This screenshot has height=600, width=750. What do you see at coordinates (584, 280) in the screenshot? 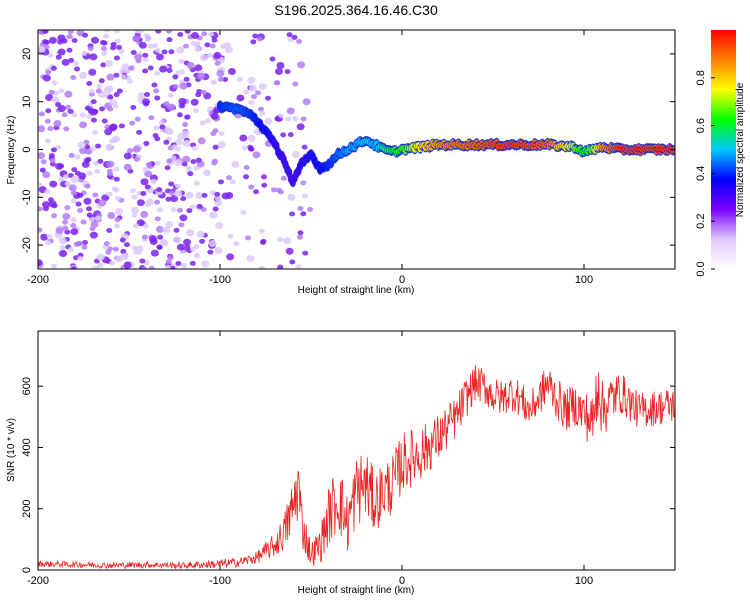
I see `spectrogram-x-tick-label: 100` at bounding box center [584, 280].